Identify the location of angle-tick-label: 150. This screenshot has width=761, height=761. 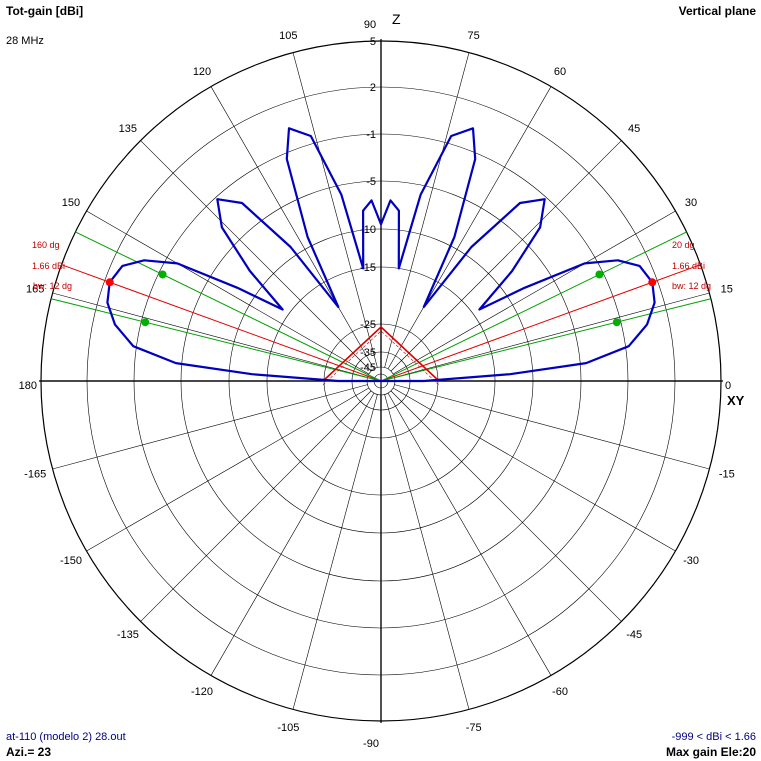
(71, 203).